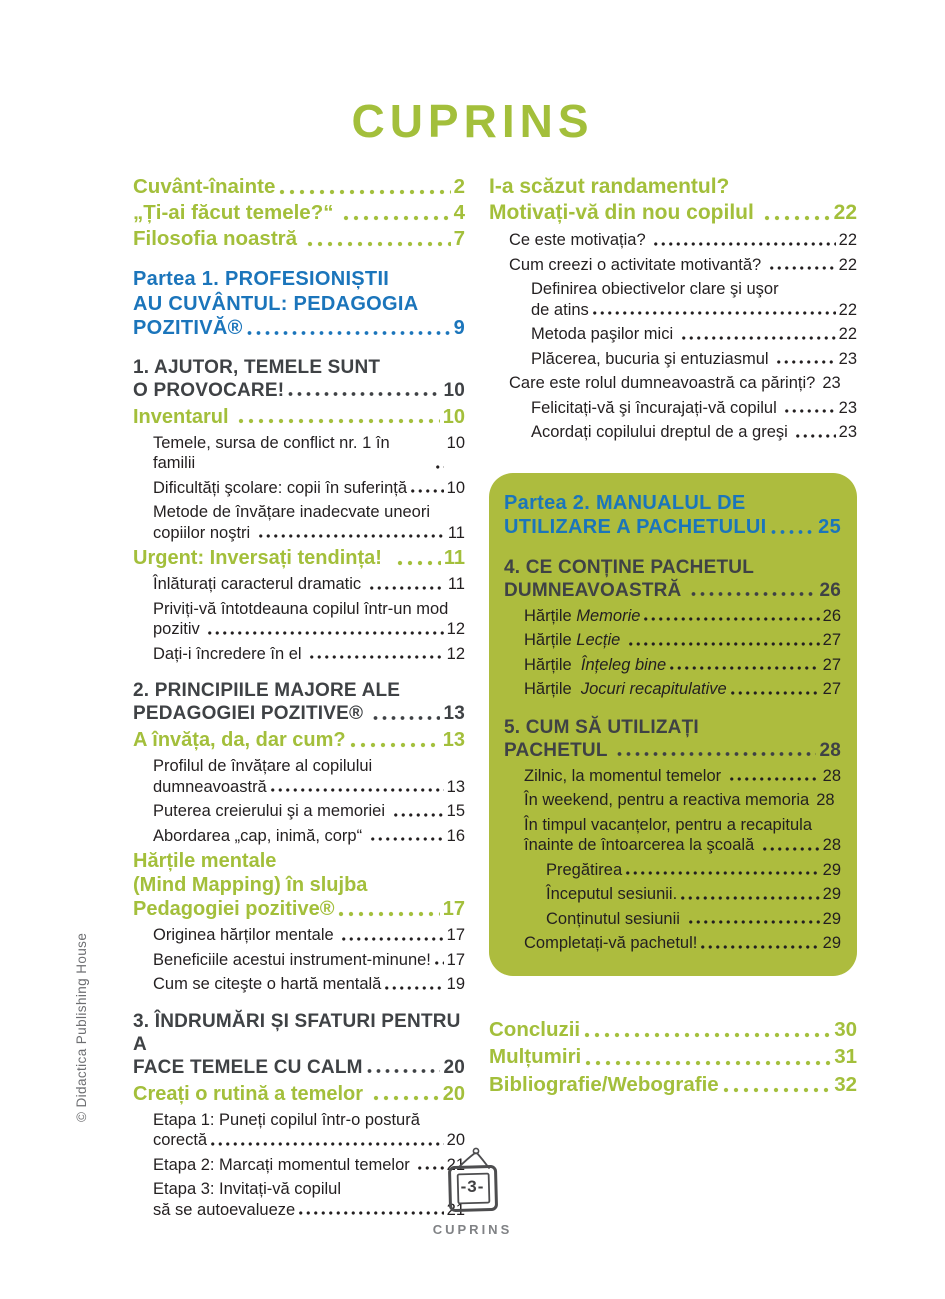 This screenshot has height=1299, width=945. What do you see at coordinates (845, 1056) in the screenshot?
I see `toc-entry-page-number: 31` at bounding box center [845, 1056].